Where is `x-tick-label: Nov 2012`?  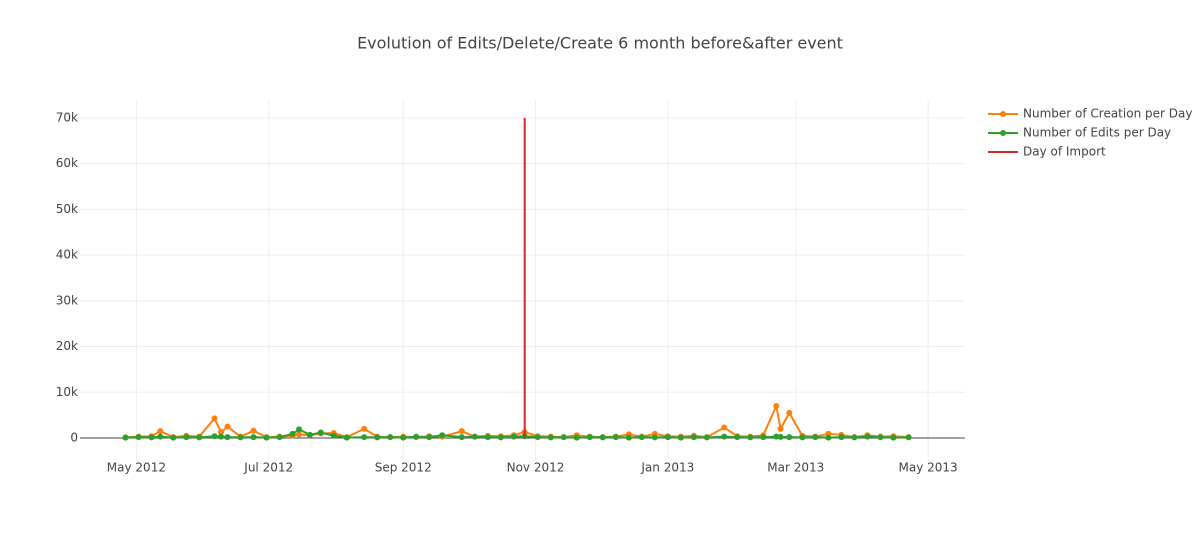 x-tick-label: Nov 2012 is located at coordinates (536, 468).